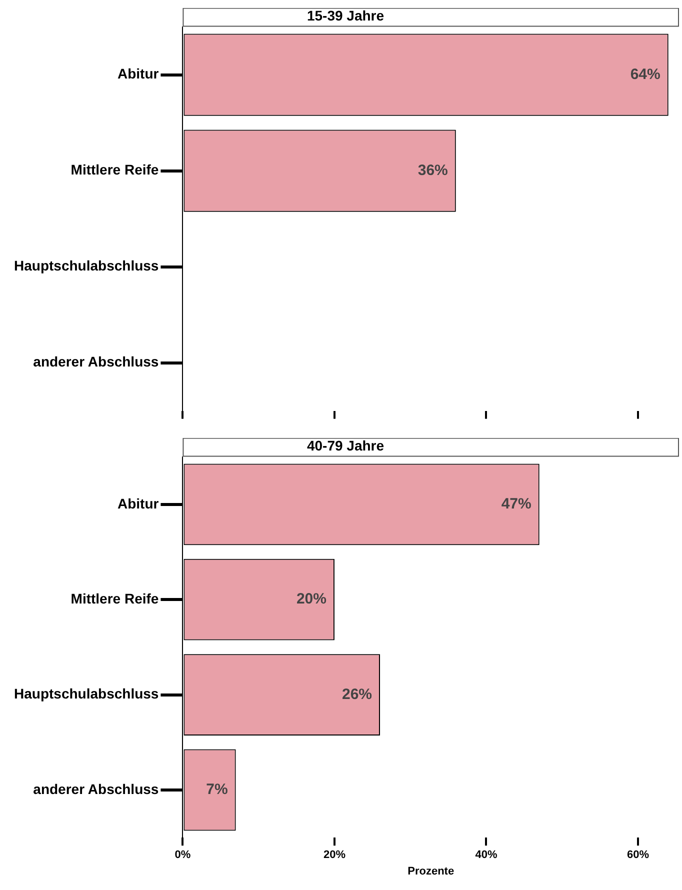 Image resolution: width=682 pixels, height=890 pixels. I want to click on x-axis-title: Prozente, so click(431, 871).